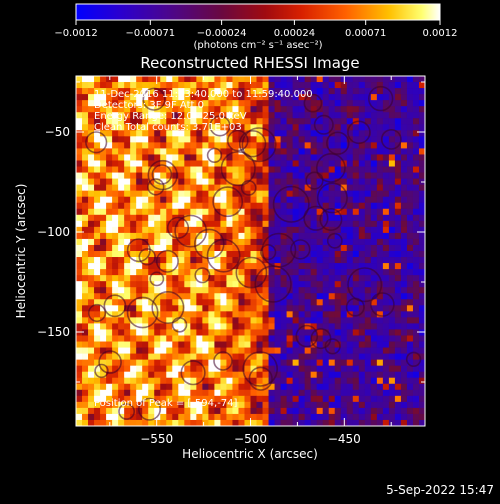 This screenshot has height=504, width=500. Describe the element at coordinates (249, 63) in the screenshot. I see `chart-title: Reconstructed RHESSI Image` at that location.